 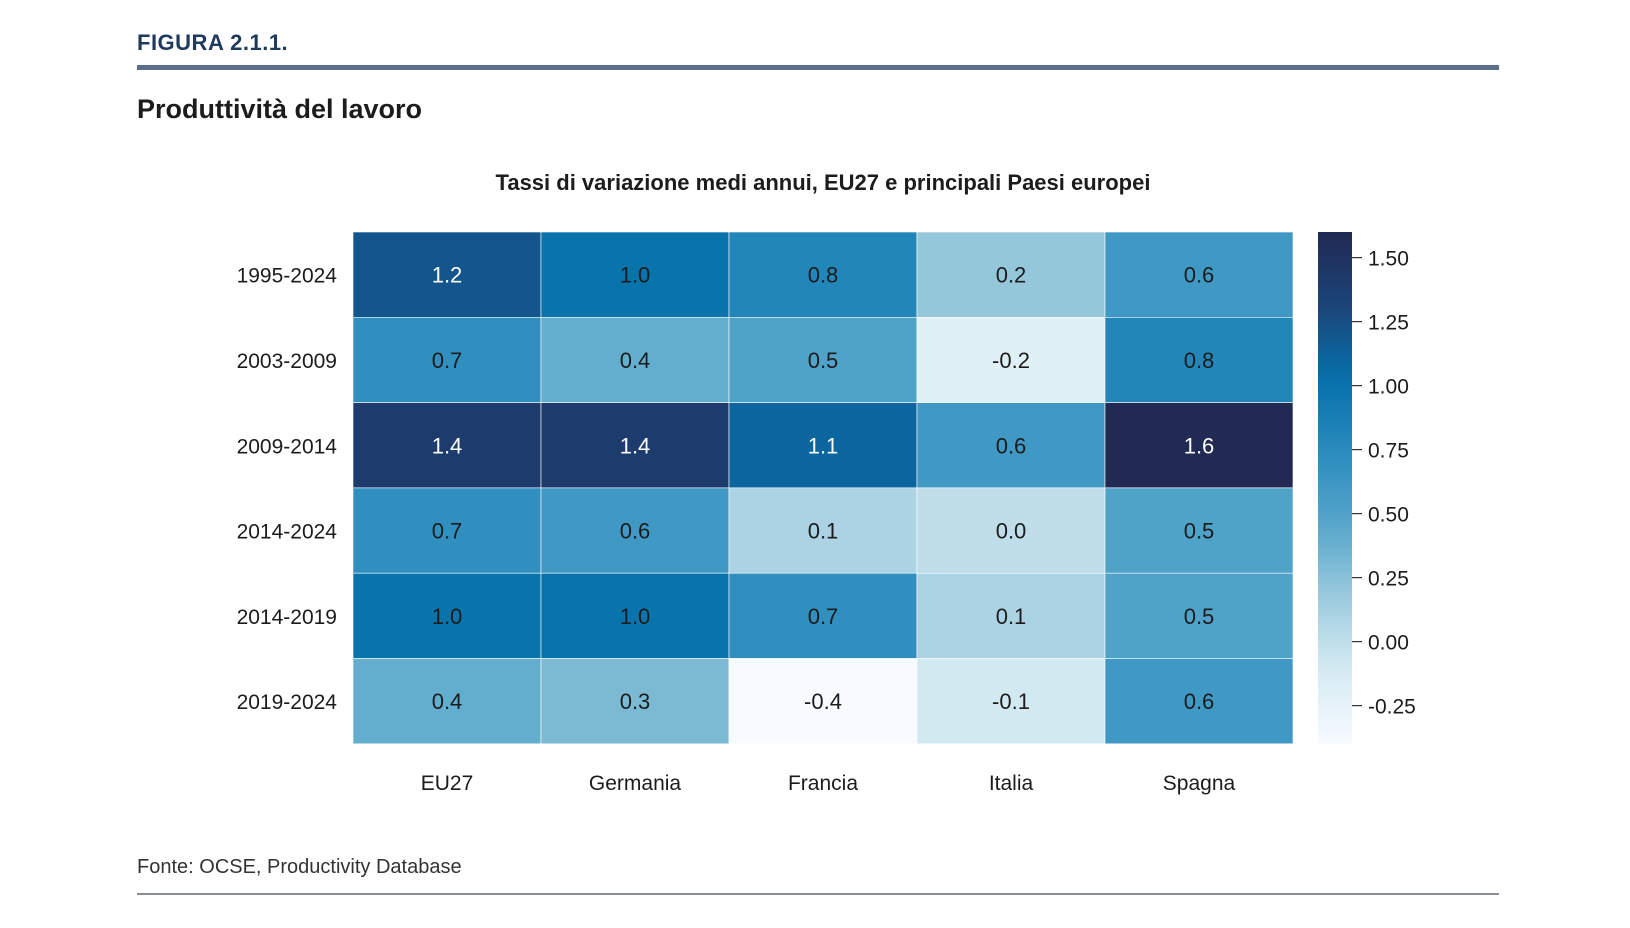 I want to click on cell-value-label: -0.4, so click(x=823, y=701).